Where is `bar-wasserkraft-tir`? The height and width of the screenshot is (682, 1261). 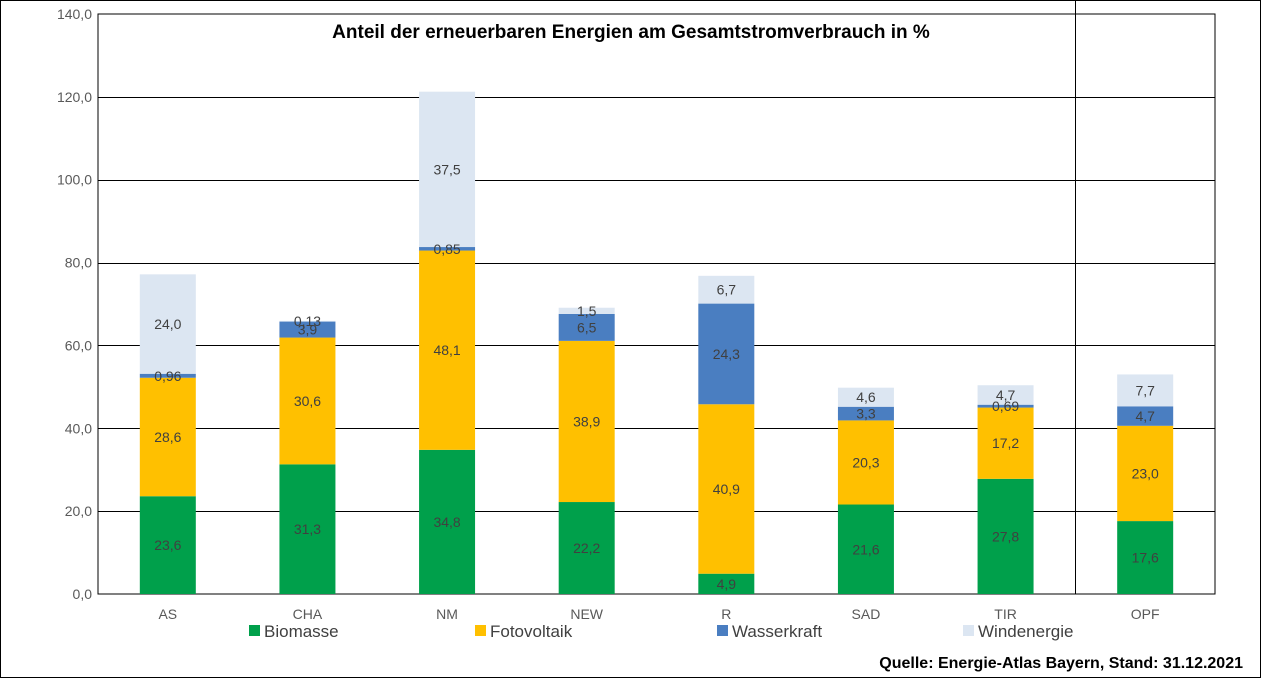
bar-wasserkraft-tir is located at coordinates (1005, 406).